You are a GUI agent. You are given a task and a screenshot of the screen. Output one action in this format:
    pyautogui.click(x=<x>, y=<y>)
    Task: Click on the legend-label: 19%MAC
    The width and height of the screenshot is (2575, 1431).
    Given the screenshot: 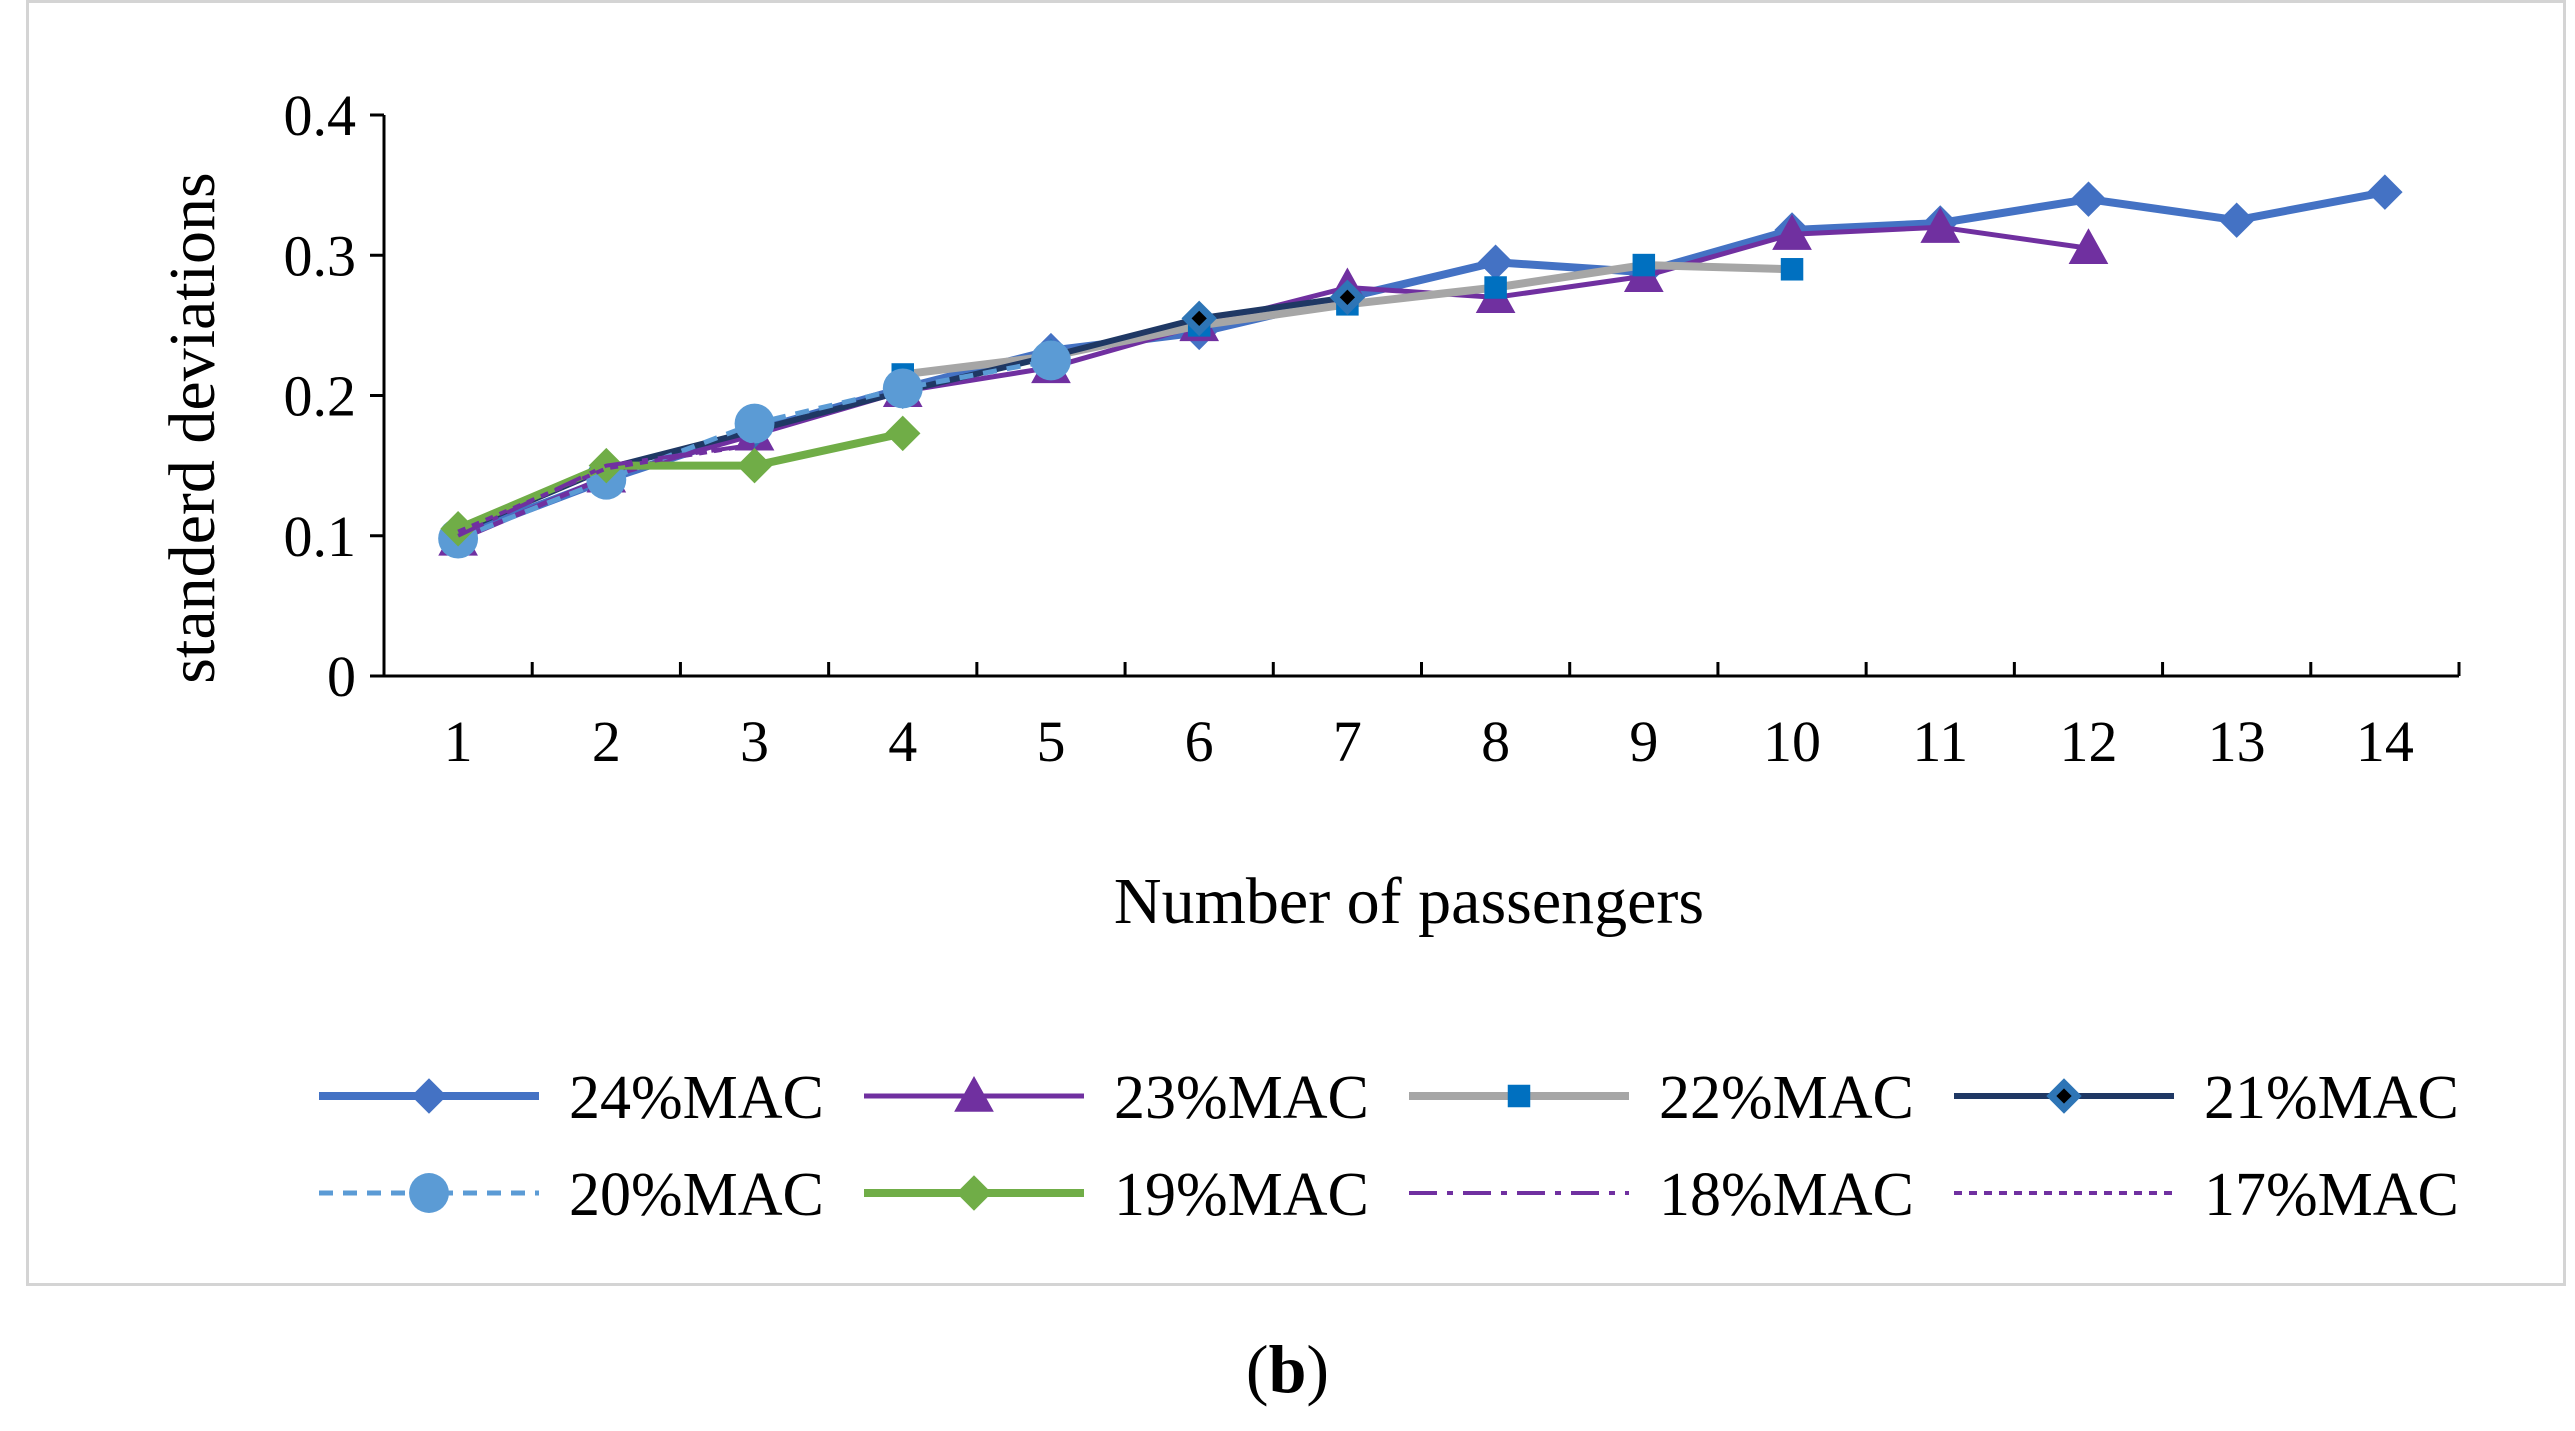 What is the action you would take?
    pyautogui.click(x=1241, y=1195)
    